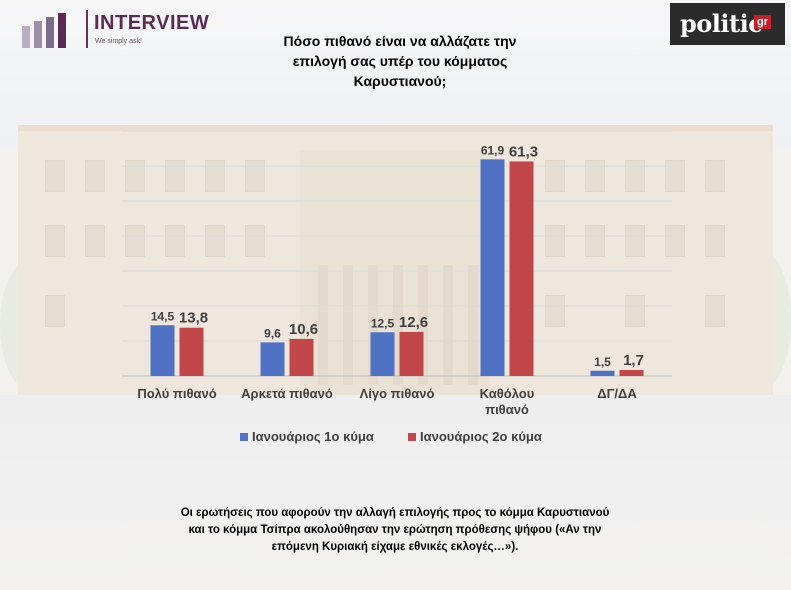 This screenshot has width=791, height=590. I want to click on category-label: πιθανό, so click(507, 409).